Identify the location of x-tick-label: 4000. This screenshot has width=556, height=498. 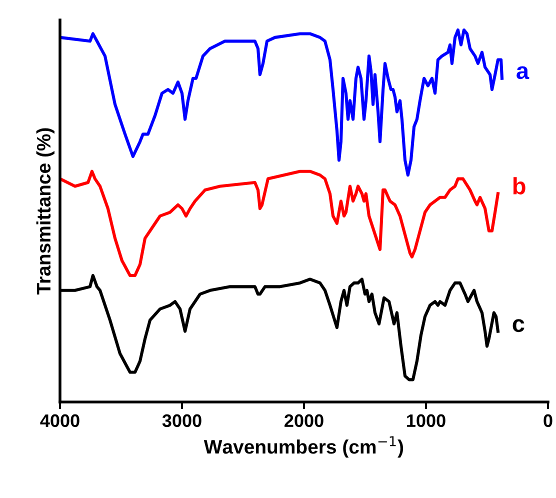
(60, 421).